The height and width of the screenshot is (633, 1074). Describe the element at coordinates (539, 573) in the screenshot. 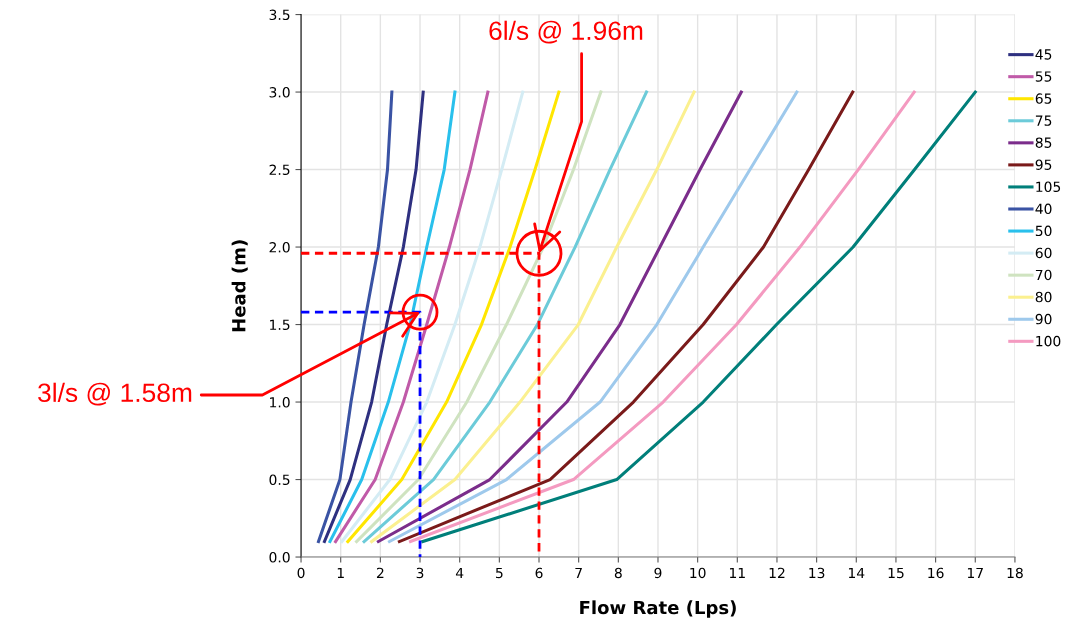

I see `x-tick-label: 6` at that location.